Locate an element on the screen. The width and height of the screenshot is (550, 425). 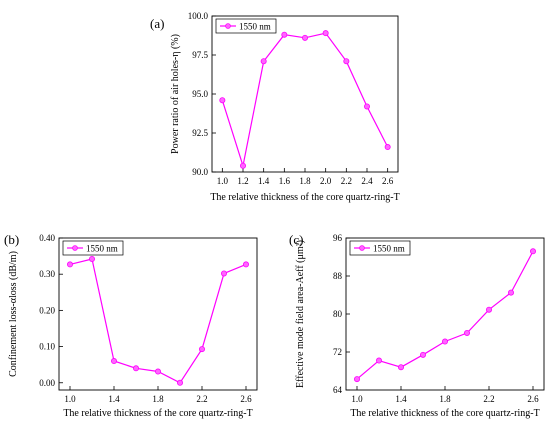
y-tick-label: 95.0 is located at coordinates (200, 94).